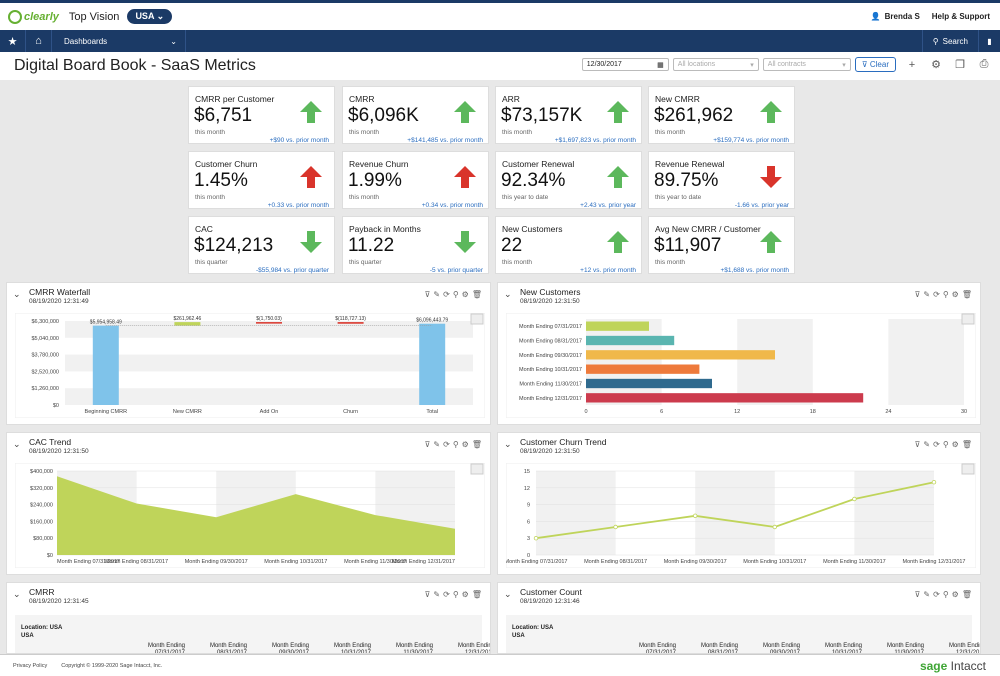  Describe the element at coordinates (754, 270) in the screenshot. I see `kpi-comparison: +$1,688 vs. prior month` at that location.